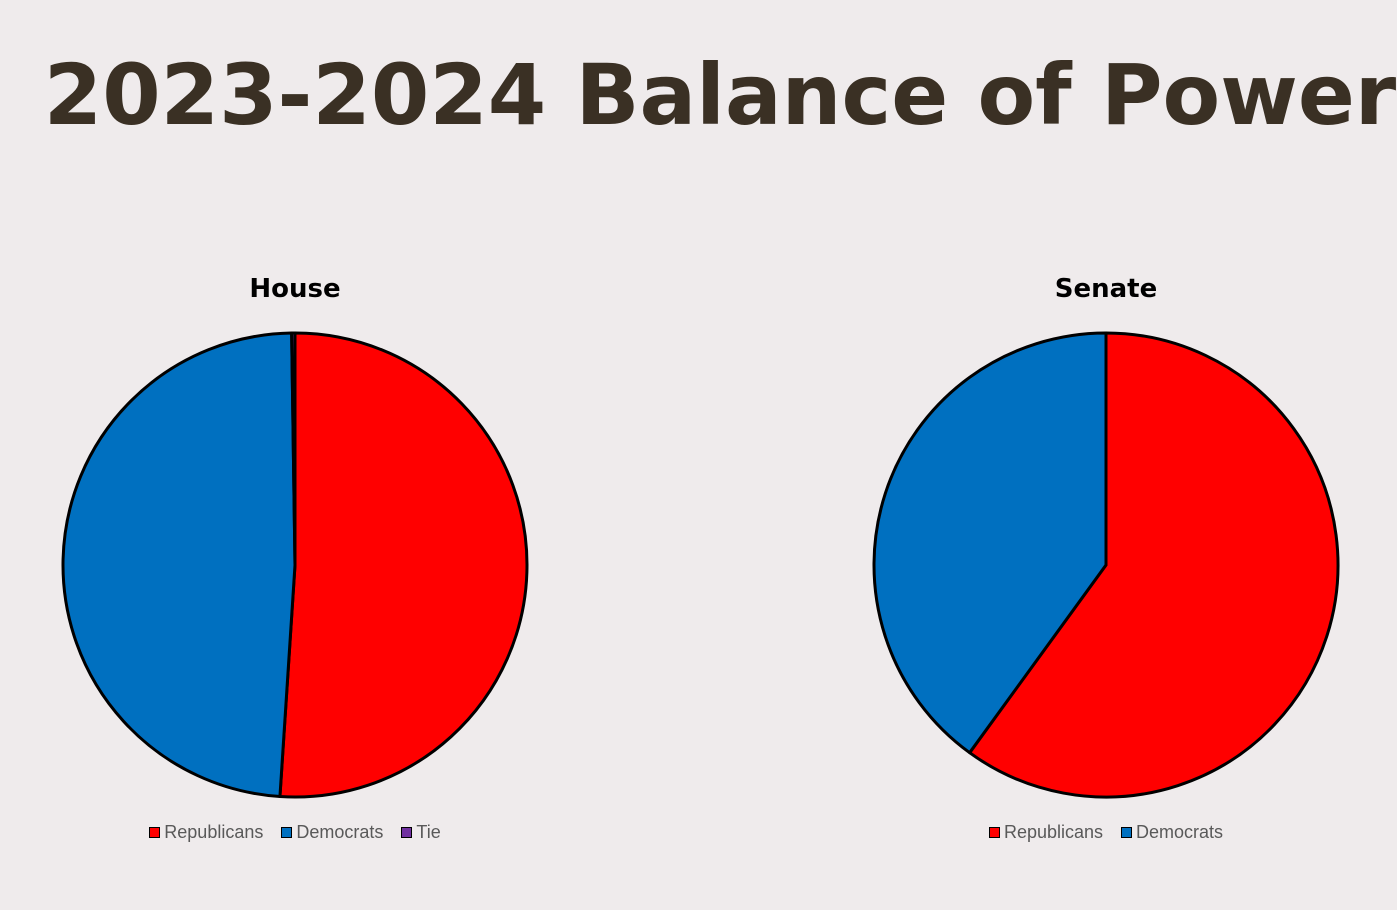  I want to click on legend-label: Tie, so click(428, 832).